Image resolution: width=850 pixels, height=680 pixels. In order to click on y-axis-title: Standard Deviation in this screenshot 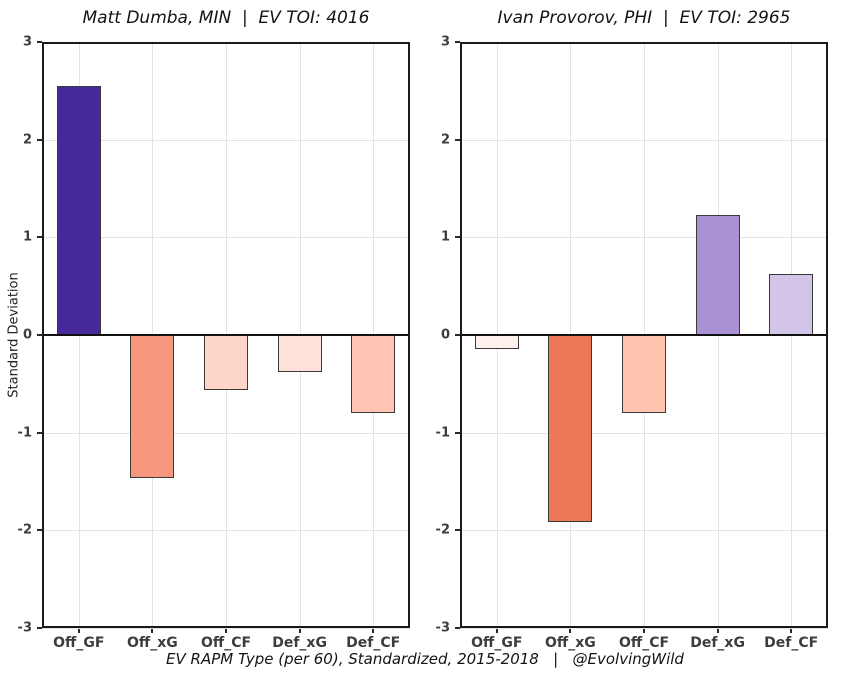, I will do `click(14, 335)`.